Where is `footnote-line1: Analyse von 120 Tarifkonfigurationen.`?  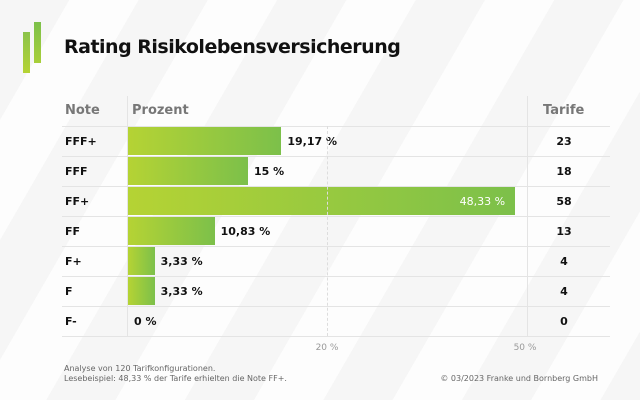
footnote-line1: Analyse von 120 Tarifkonfigurationen. is located at coordinates (140, 368).